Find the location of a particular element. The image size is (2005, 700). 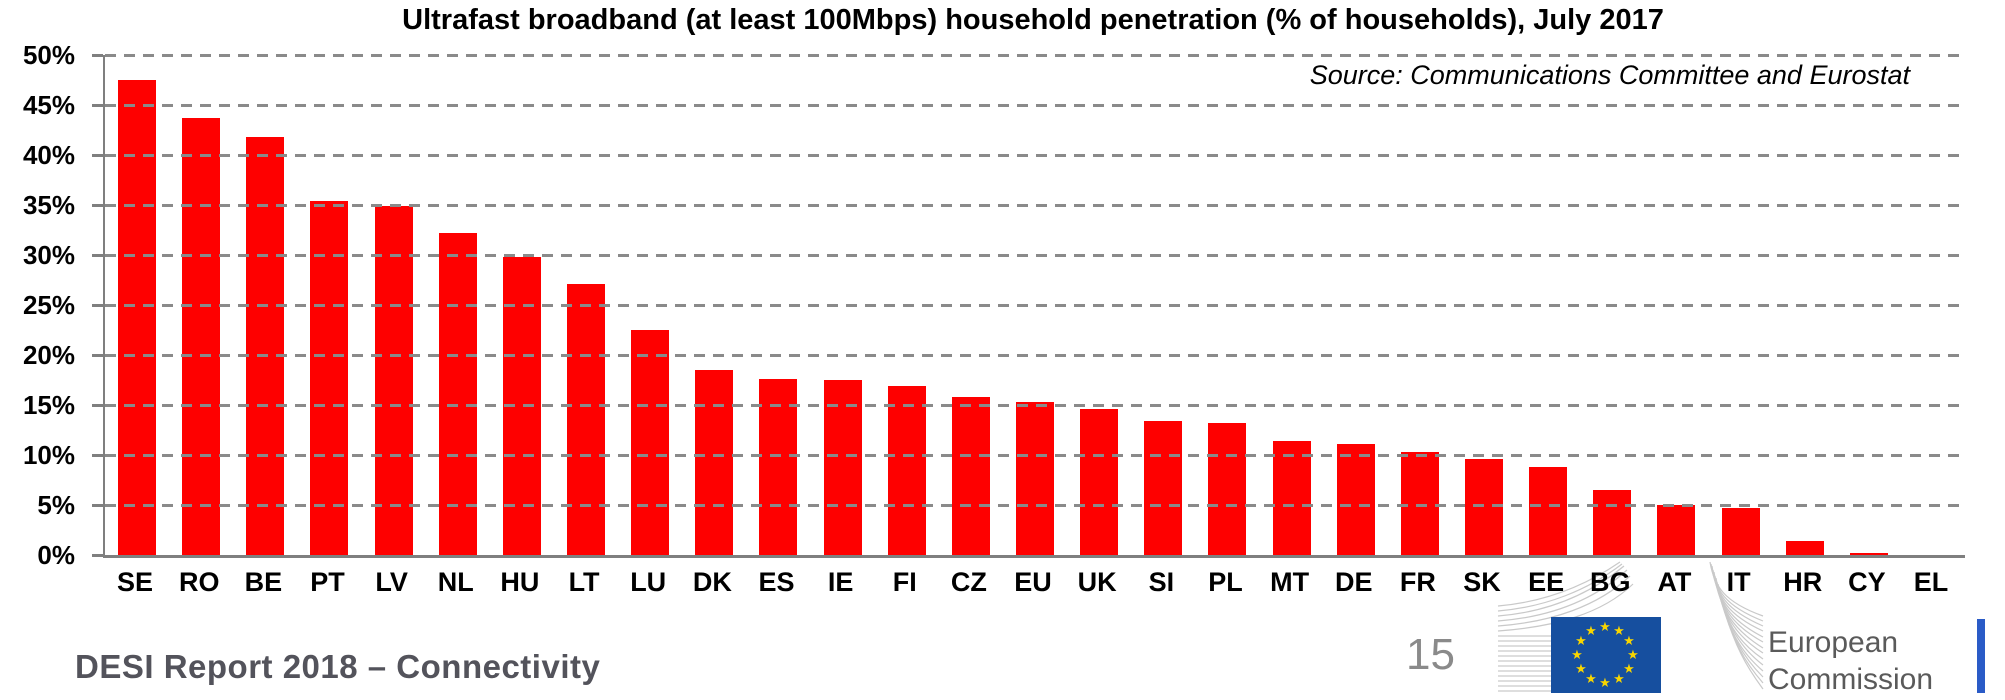

x-tick-label: FR is located at coordinates (1417, 582).